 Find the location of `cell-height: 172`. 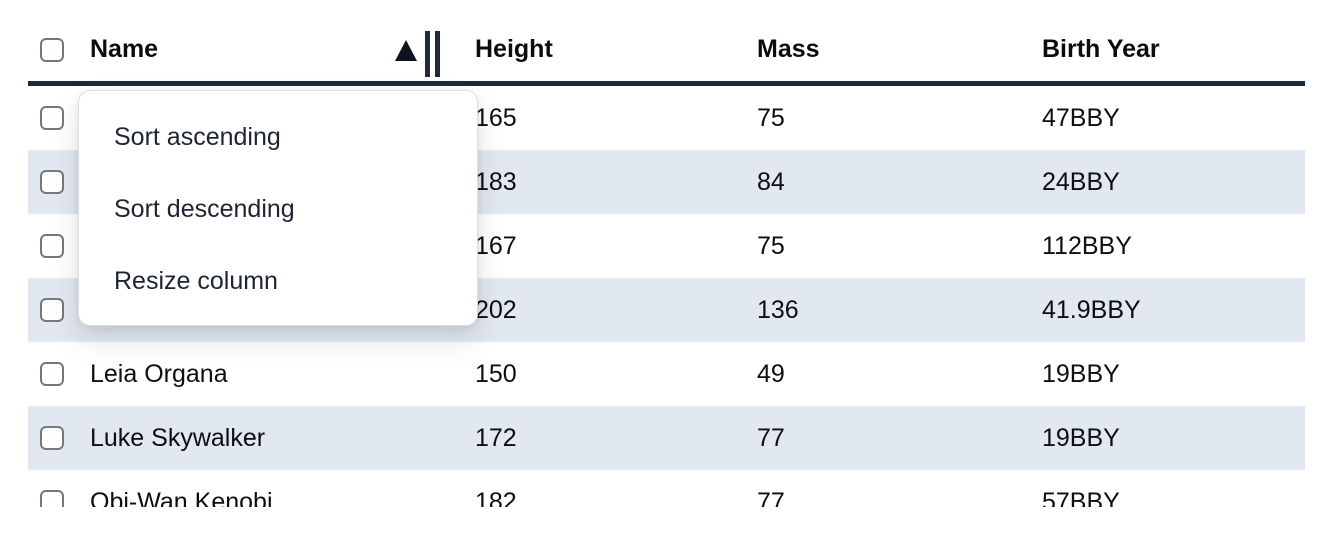

cell-height: 172 is located at coordinates (496, 437).